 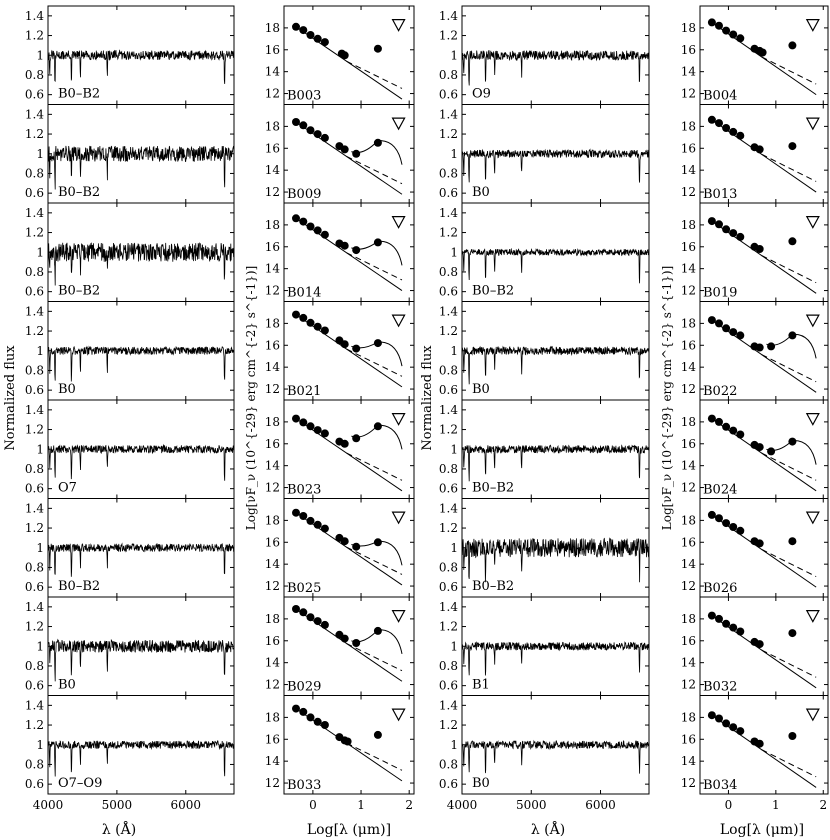 I want to click on spectrum-panel-B021: 0.6 0.8 1 1.2 1.4 B0, so click(x=130, y=351).